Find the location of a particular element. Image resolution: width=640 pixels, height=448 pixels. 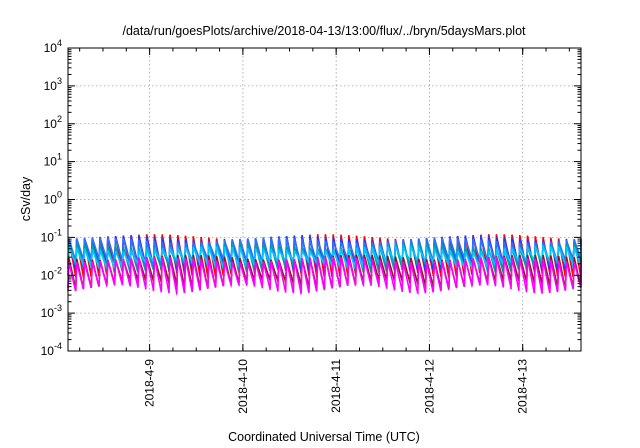

series-line is located at coordinates (324, 276).